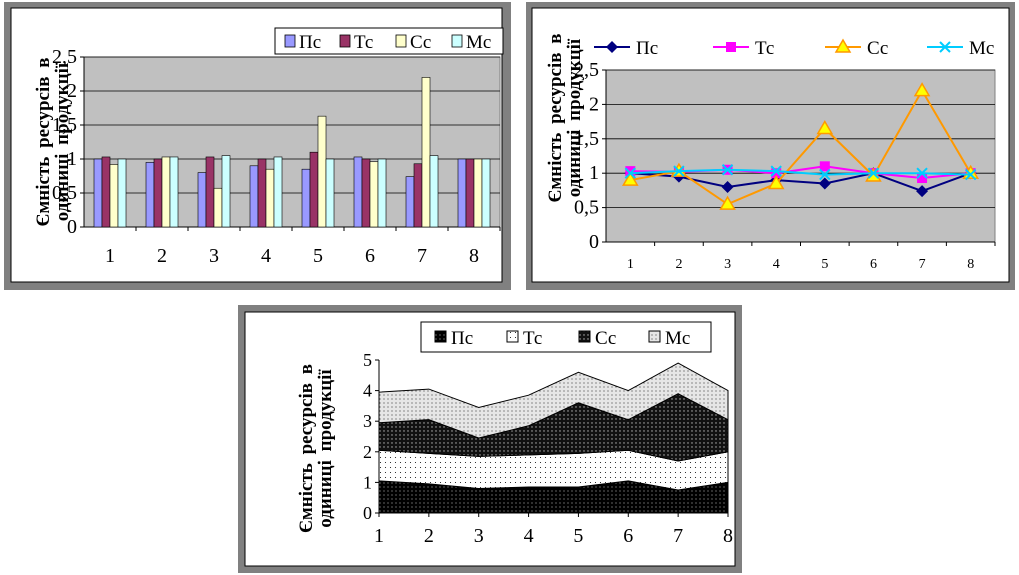 This screenshot has height=575, width=1019. Describe the element at coordinates (72, 159) in the screenshot. I see `y-tick-label: 1` at that location.